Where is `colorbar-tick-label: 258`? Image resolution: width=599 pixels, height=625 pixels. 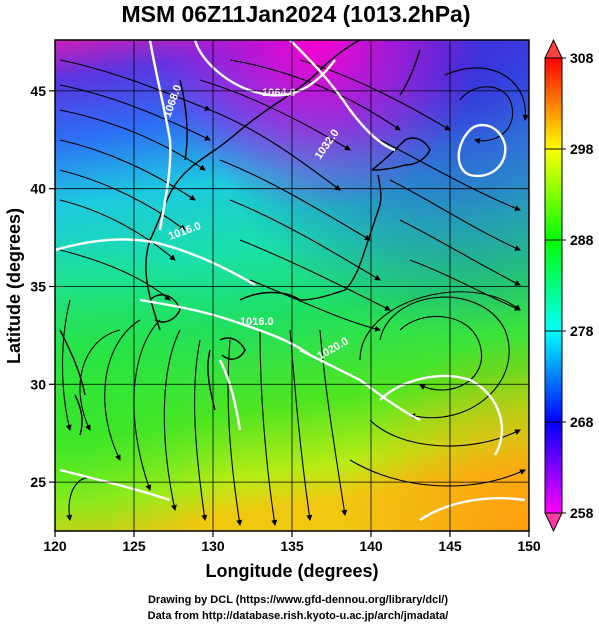
colorbar-tick-label: 258 is located at coordinates (582, 513).